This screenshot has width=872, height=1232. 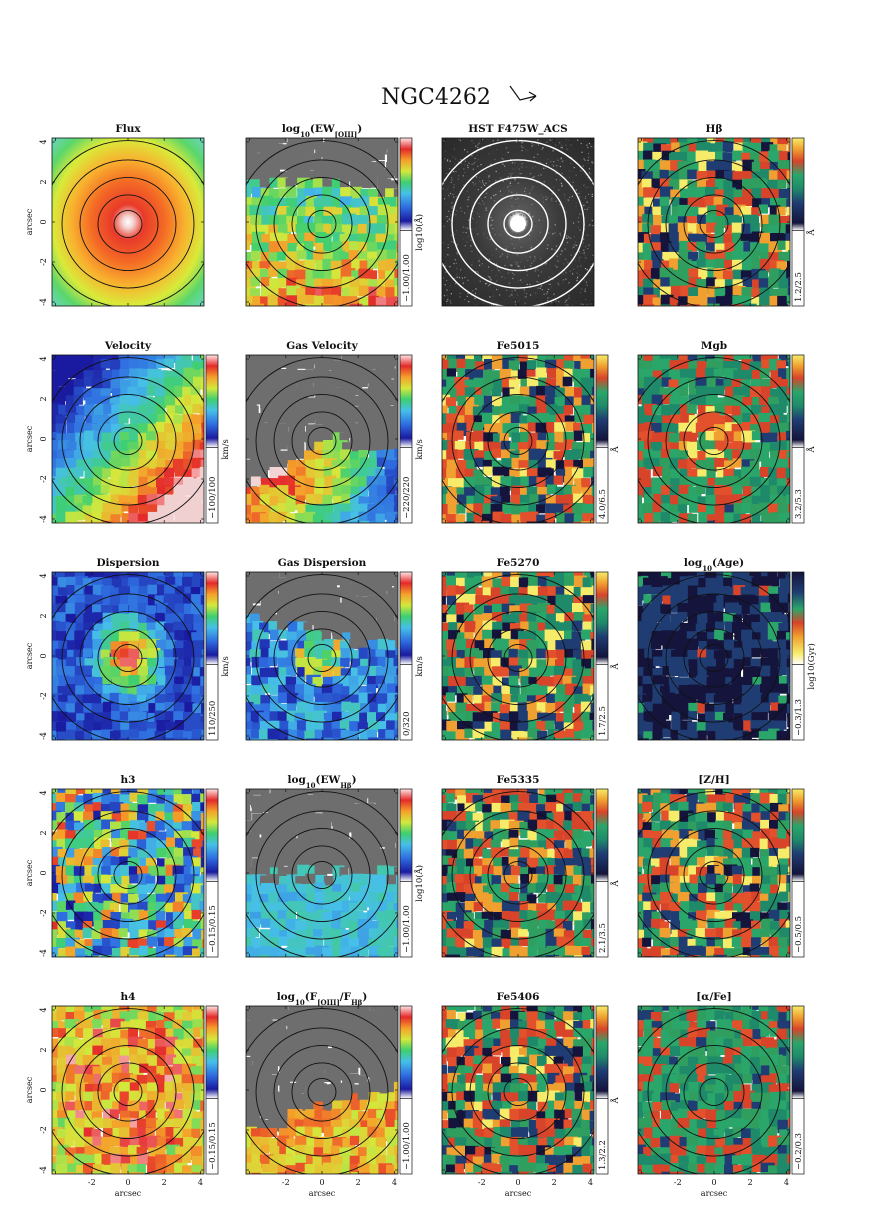 What do you see at coordinates (811, 666) in the screenshot?
I see `colorbar-unit: log10(Gyr)` at bounding box center [811, 666].